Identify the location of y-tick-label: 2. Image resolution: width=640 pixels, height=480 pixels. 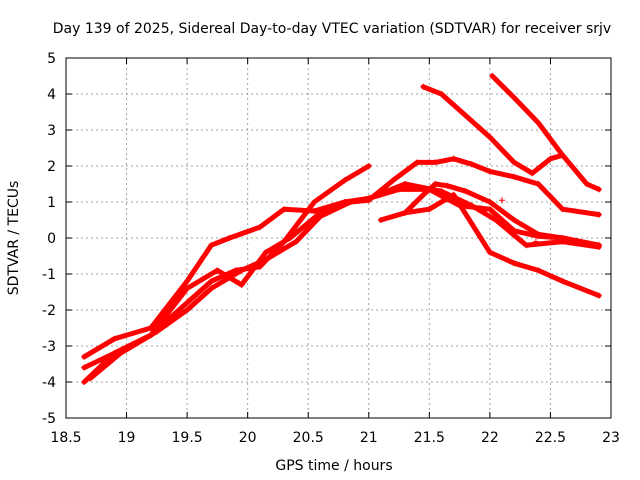
(51, 167).